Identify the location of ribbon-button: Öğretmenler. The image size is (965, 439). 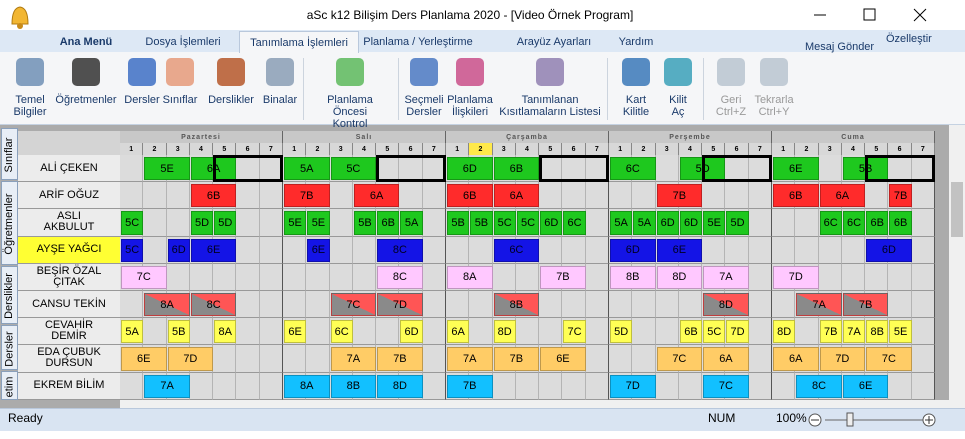
(86, 89).